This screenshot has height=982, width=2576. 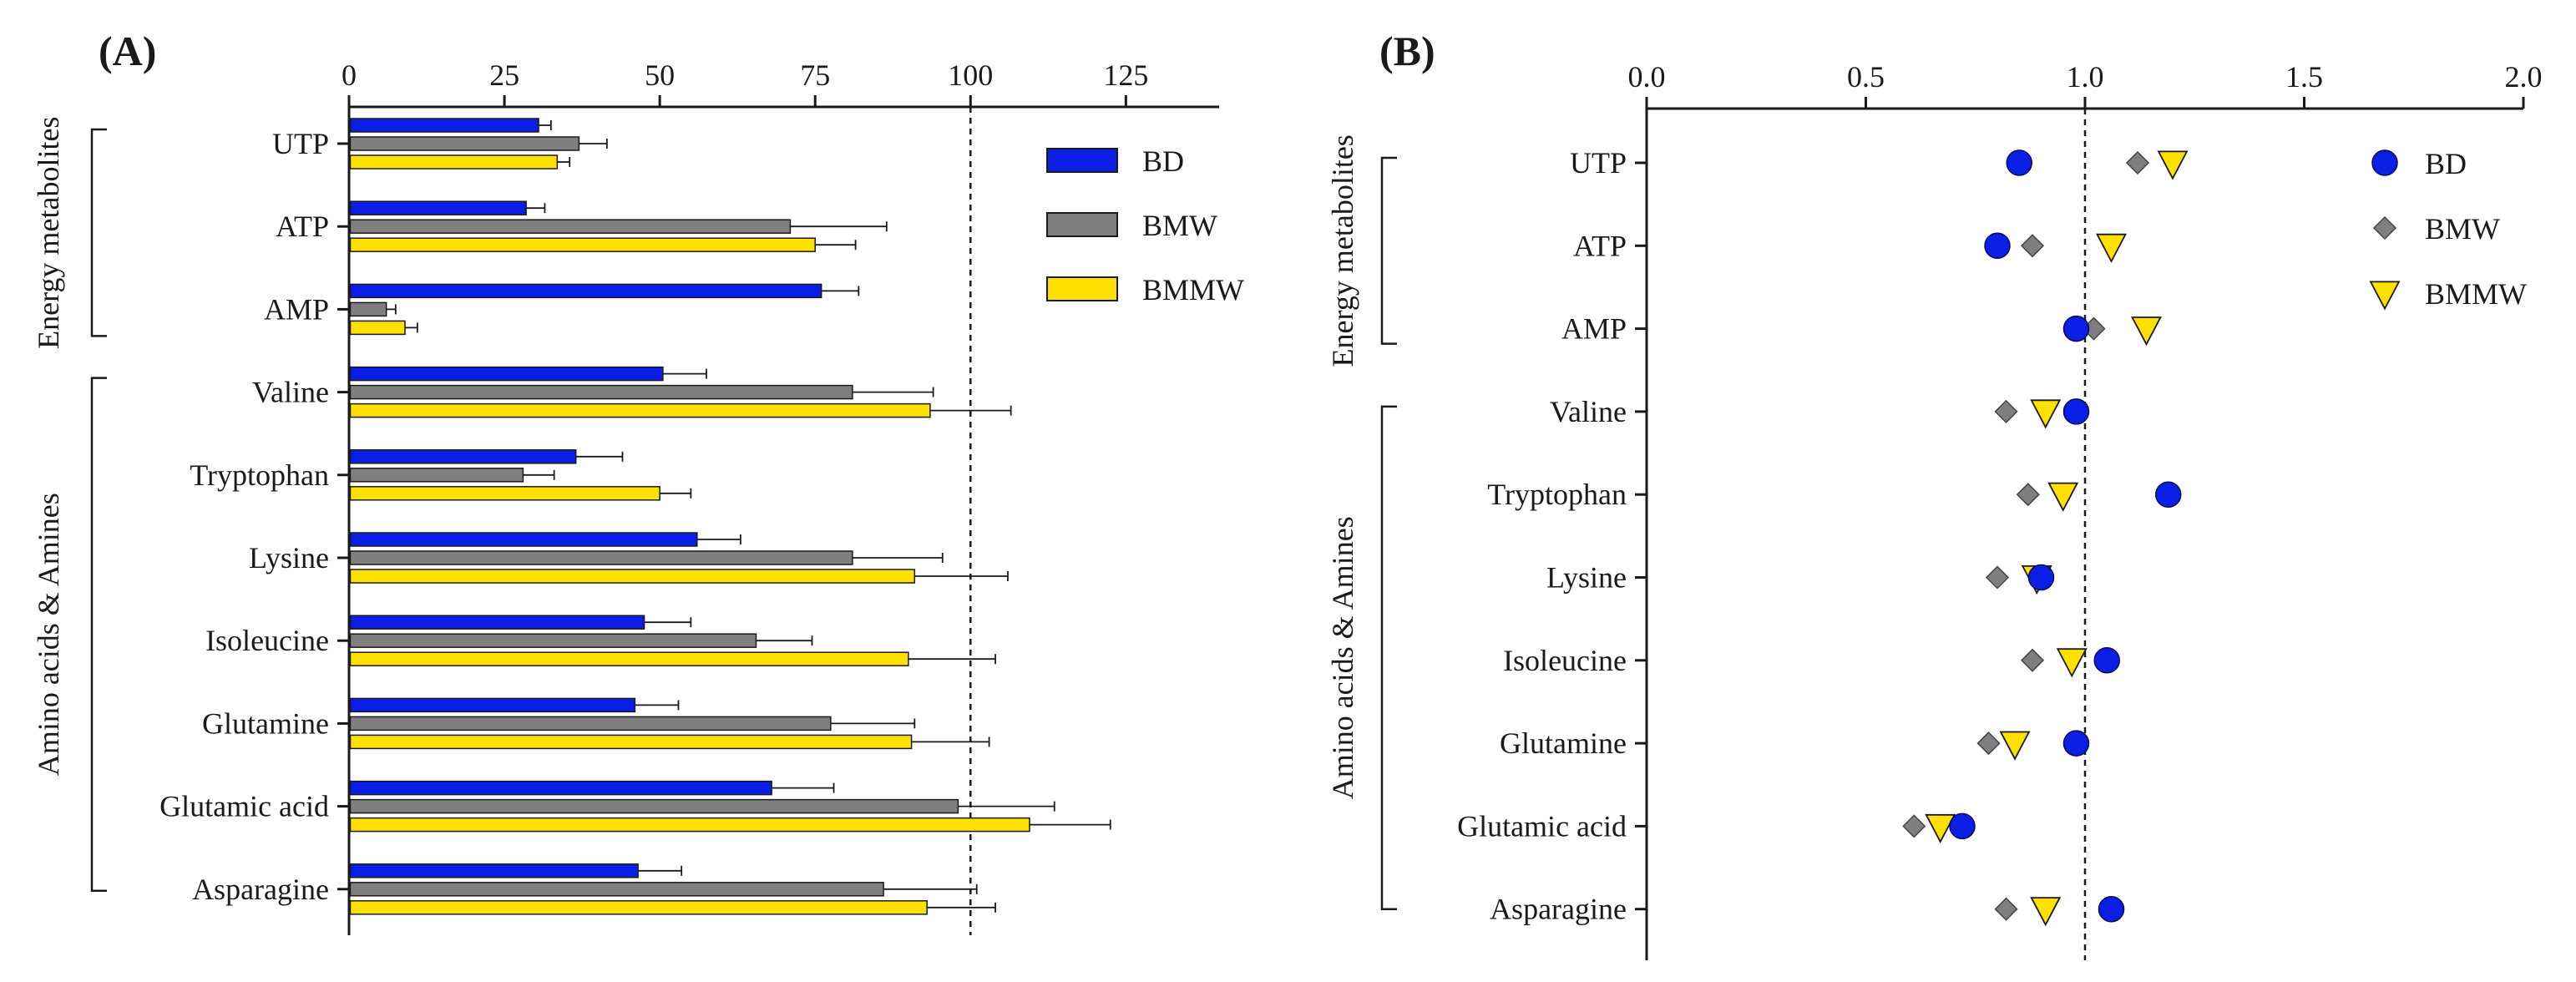 What do you see at coordinates (2032, 660) in the screenshot?
I see `point-isoleucine-bmw` at bounding box center [2032, 660].